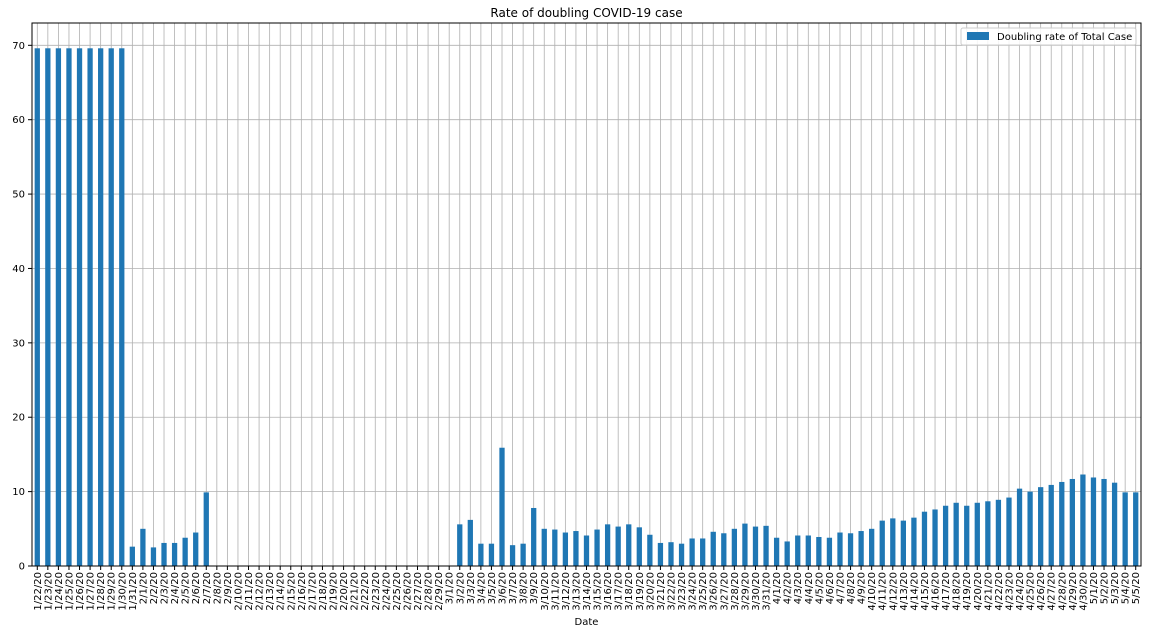  Describe the element at coordinates (270, 591) in the screenshot. I see `x-tick-label: 2/13/20` at that location.